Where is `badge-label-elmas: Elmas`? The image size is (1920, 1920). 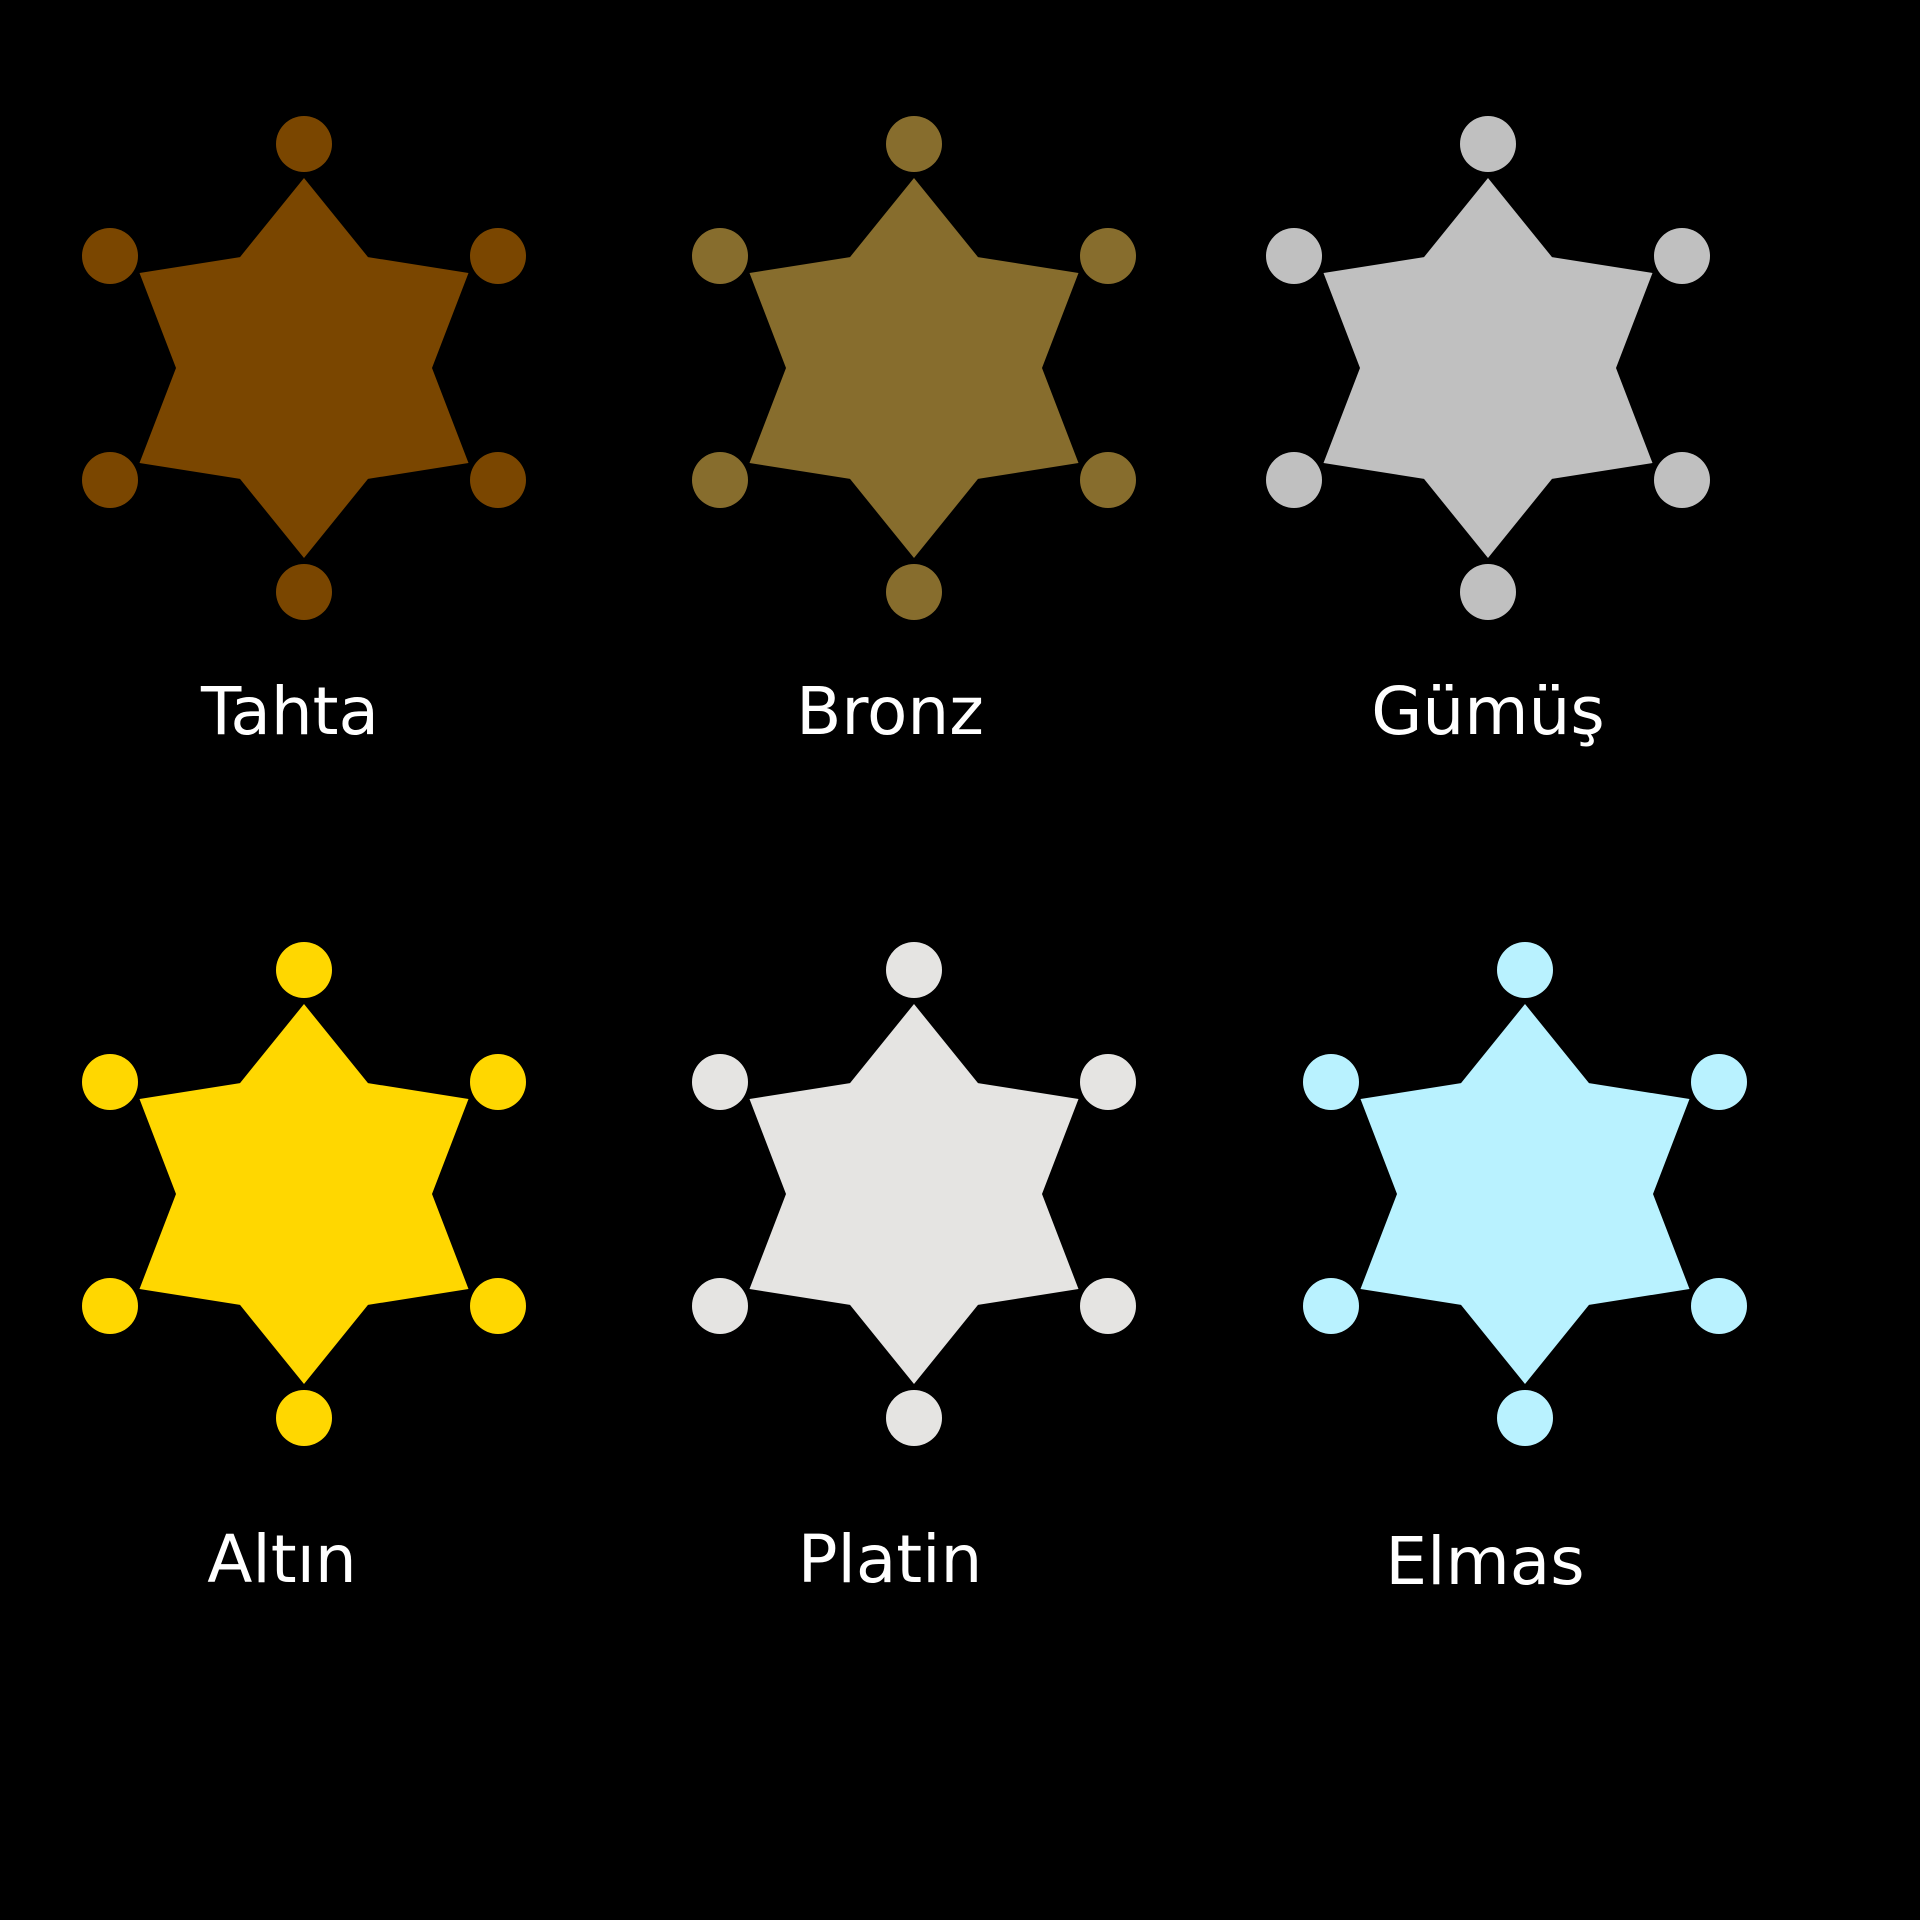
badge-label-elmas: Elmas is located at coordinates (1484, 1561).